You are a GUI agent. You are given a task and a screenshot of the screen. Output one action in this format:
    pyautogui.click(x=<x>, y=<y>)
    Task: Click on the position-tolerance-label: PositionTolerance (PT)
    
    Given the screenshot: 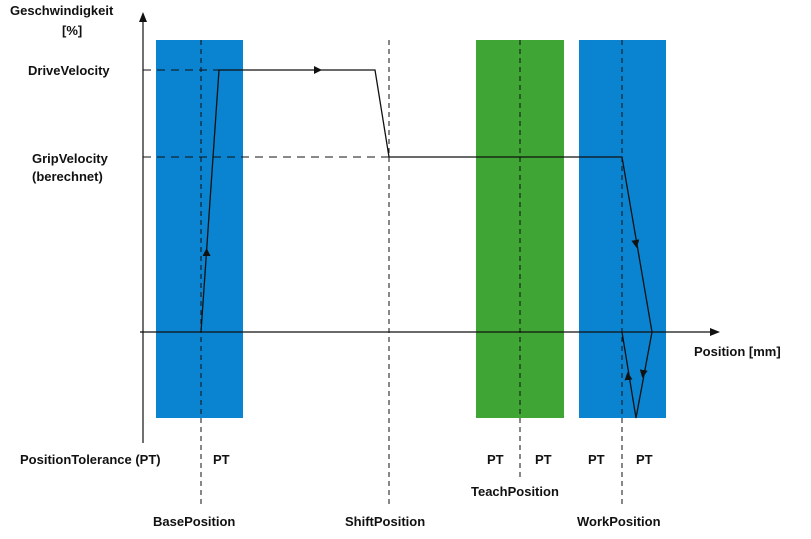 What is the action you would take?
    pyautogui.click(x=90, y=459)
    